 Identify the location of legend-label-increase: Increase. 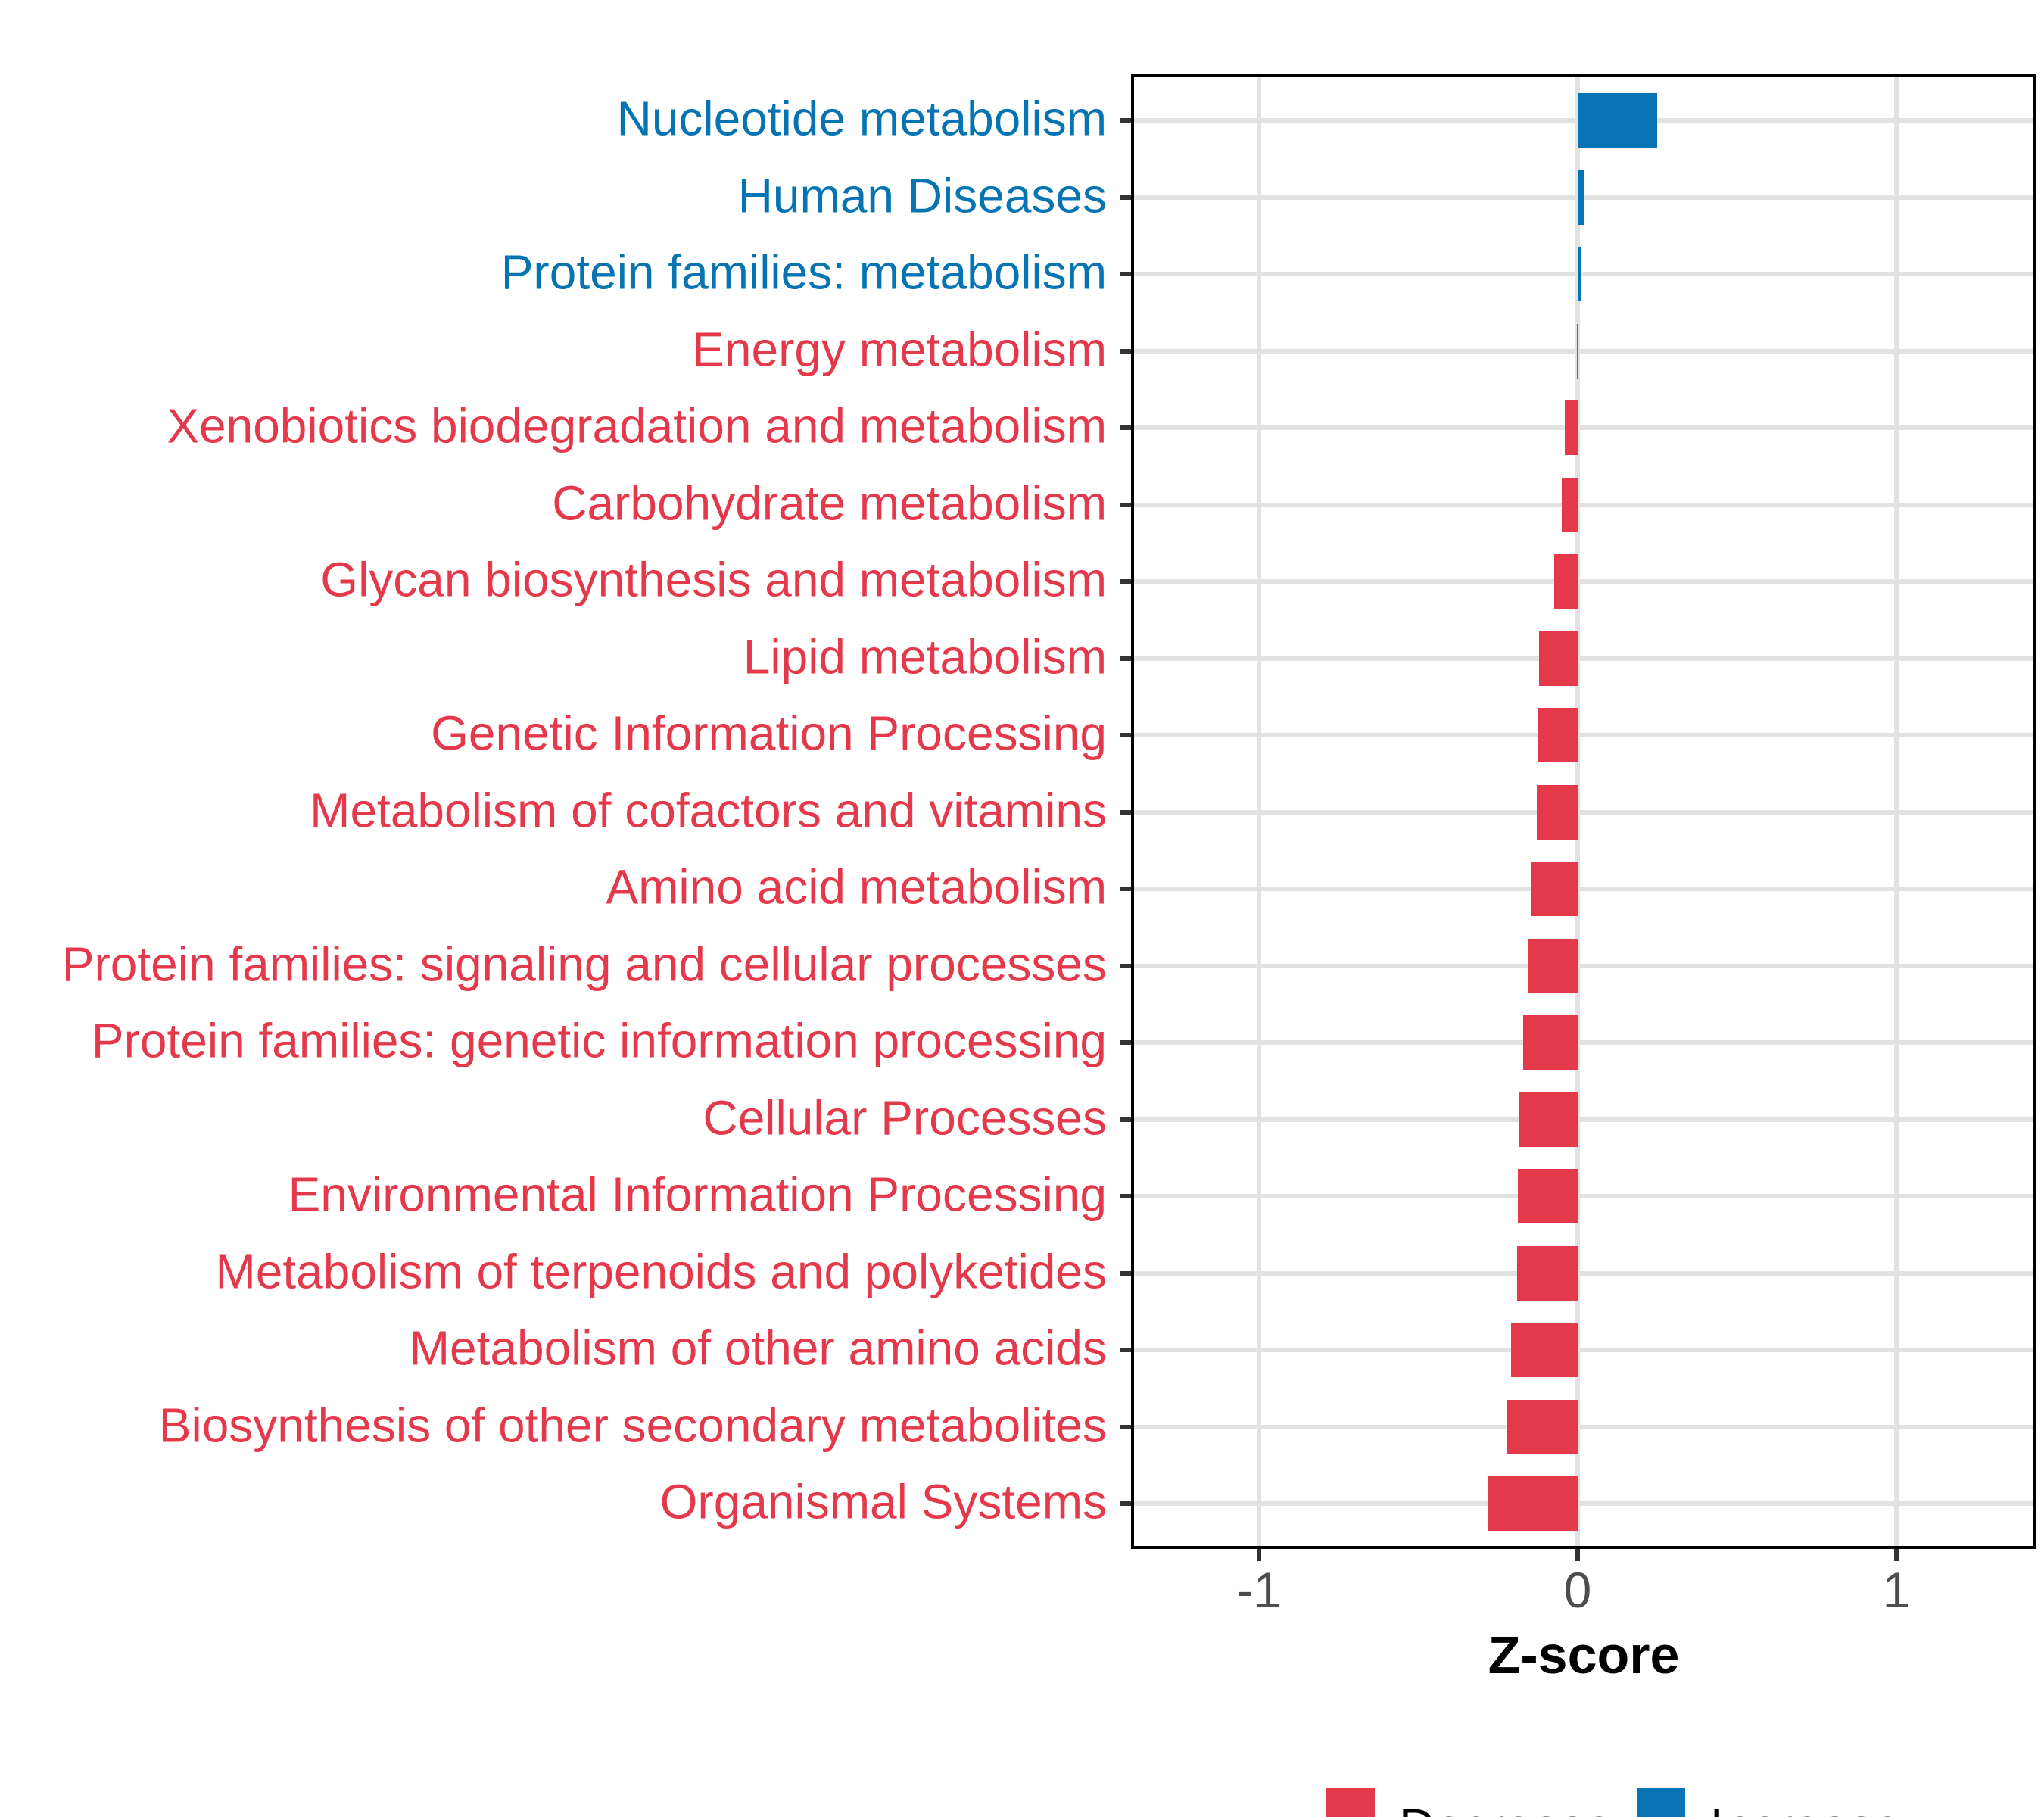
(1805, 1807).